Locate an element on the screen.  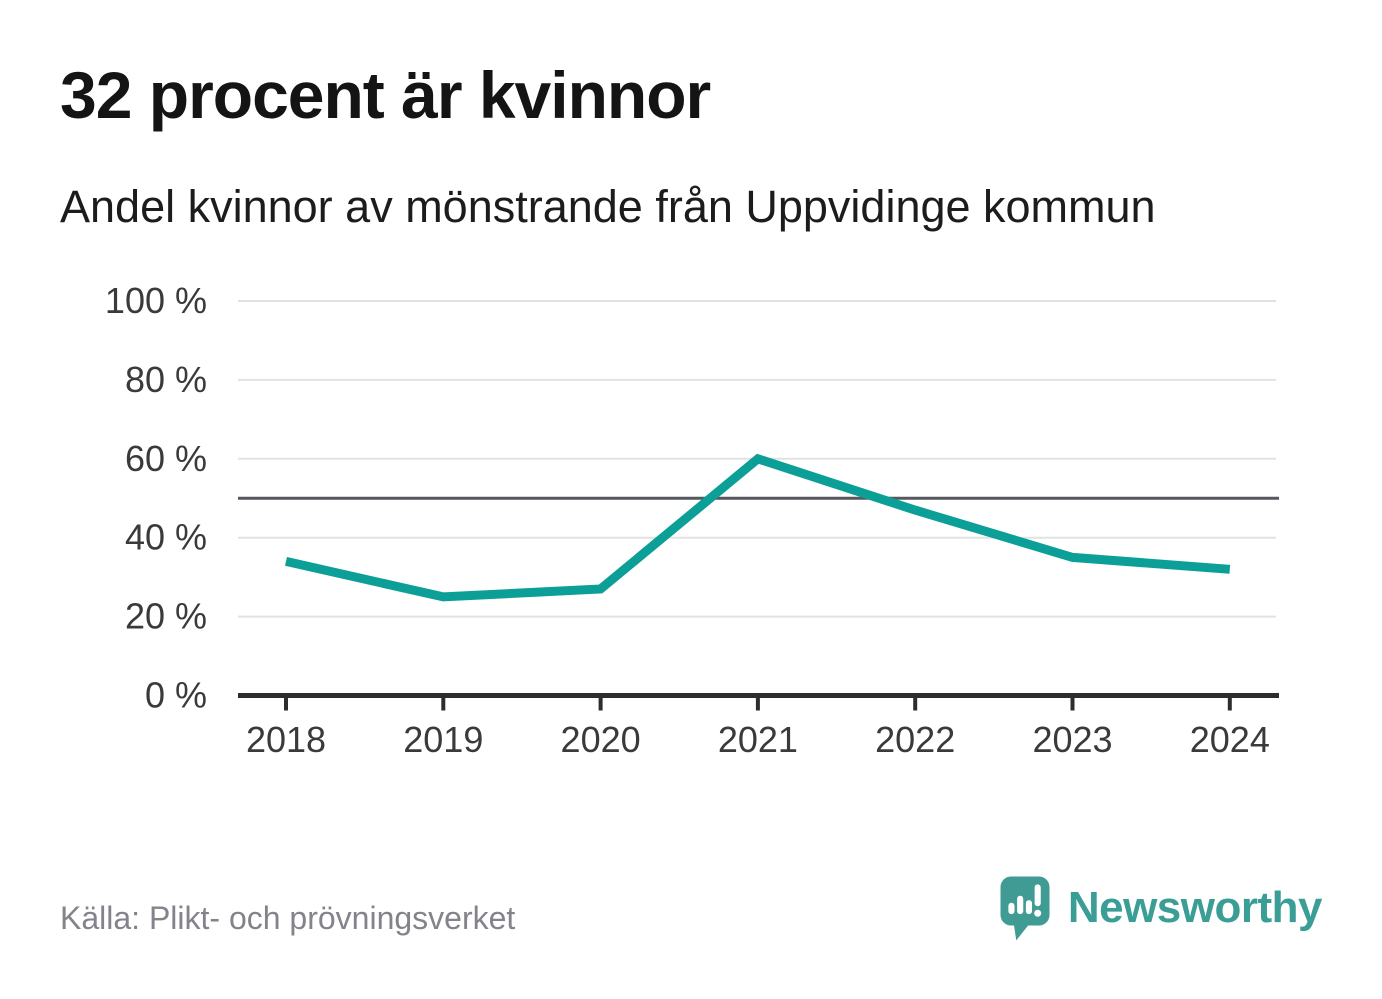
brand-name: Newsworthy is located at coordinates (1195, 907).